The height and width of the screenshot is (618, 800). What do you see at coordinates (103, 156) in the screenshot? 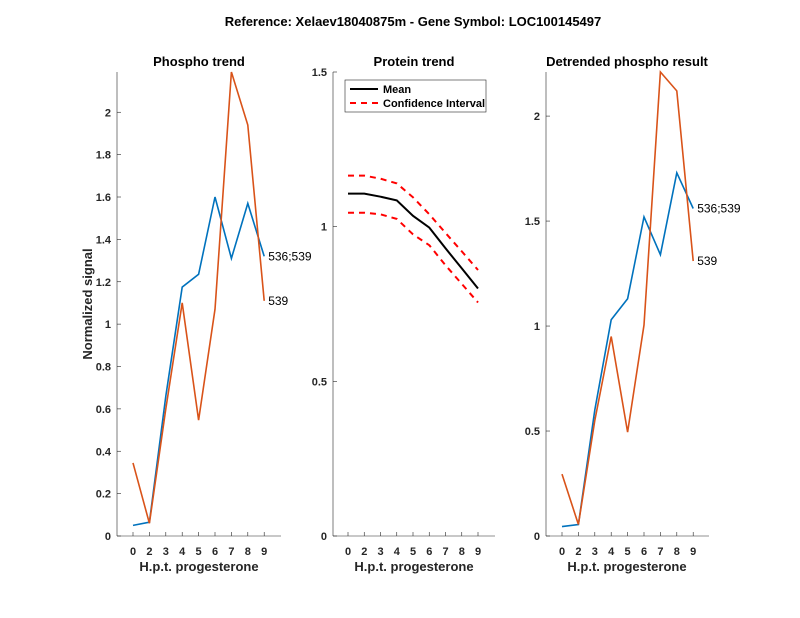
I see `y-tick-label: 1.8` at bounding box center [103, 156].